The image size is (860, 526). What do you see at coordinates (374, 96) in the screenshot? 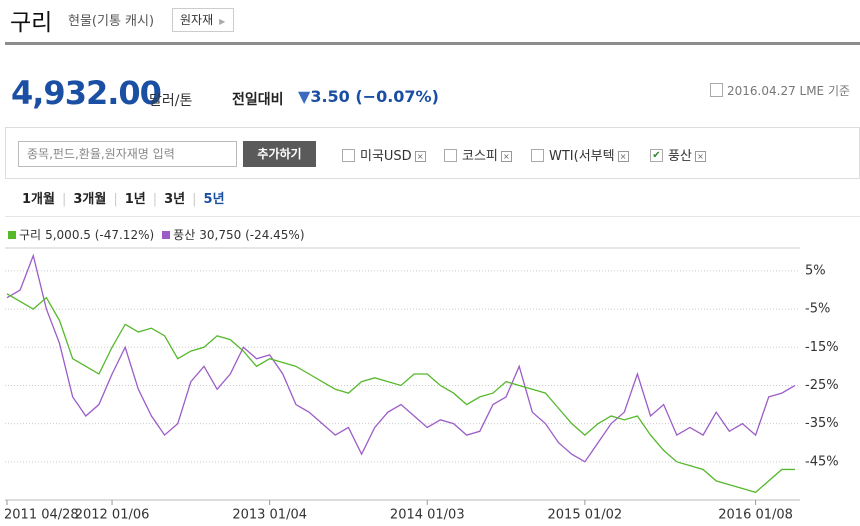
I see `change-value: 3.50 (−0.07%)` at bounding box center [374, 96].